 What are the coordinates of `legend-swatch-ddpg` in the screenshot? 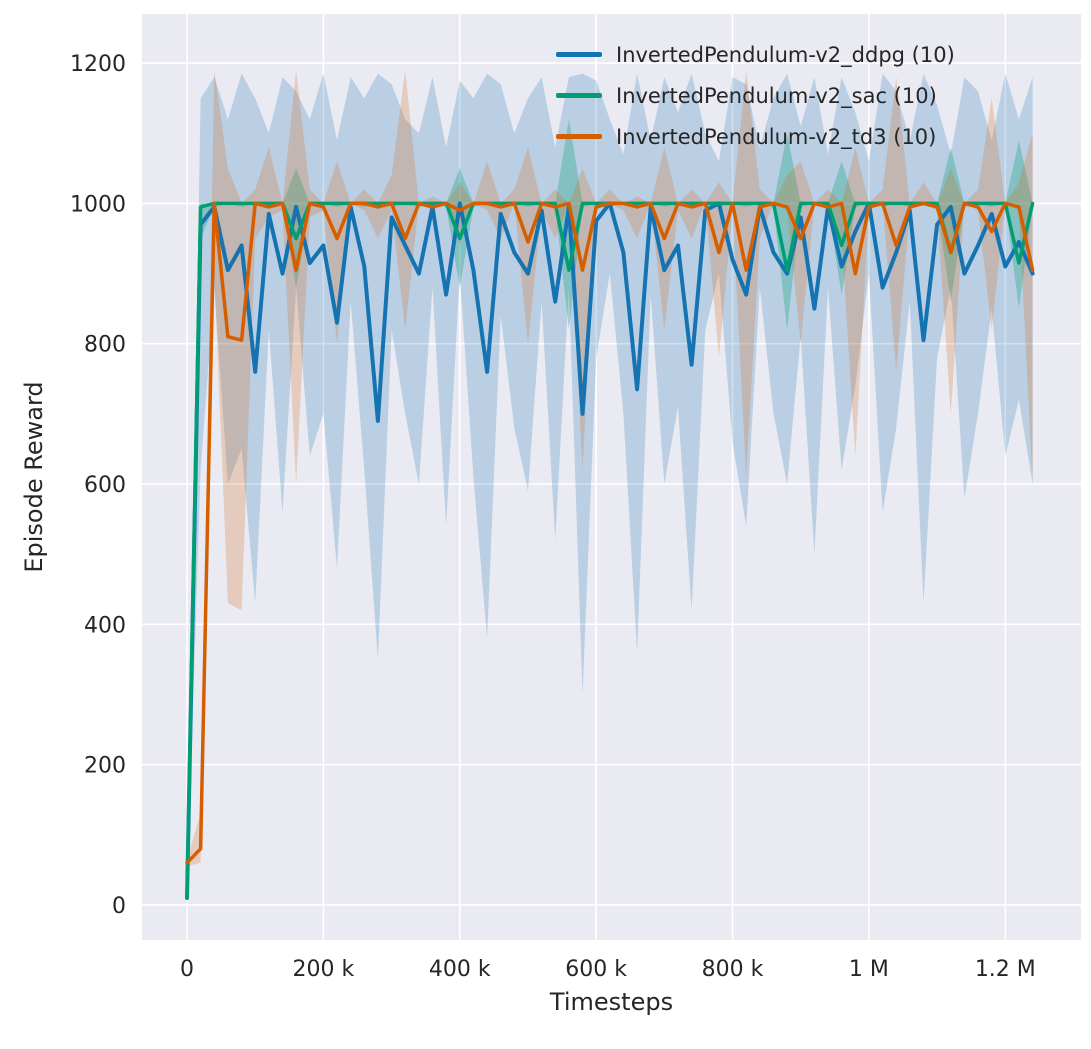 It's located at (579, 54).